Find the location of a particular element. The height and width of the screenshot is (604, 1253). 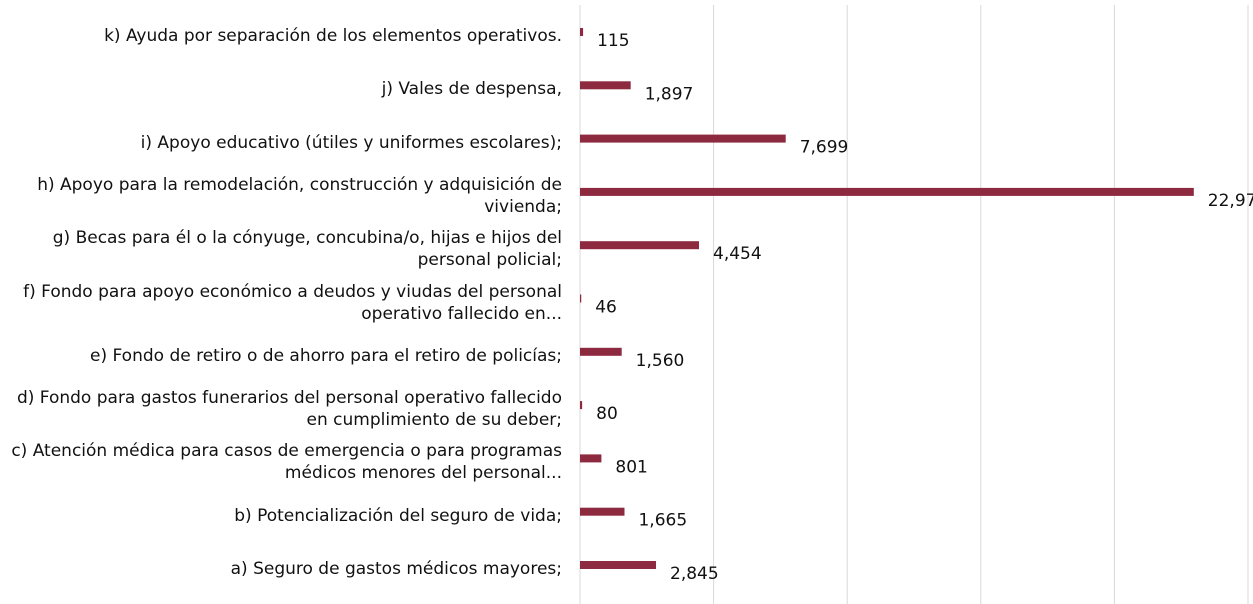

value-label: 4,454 is located at coordinates (737, 254).